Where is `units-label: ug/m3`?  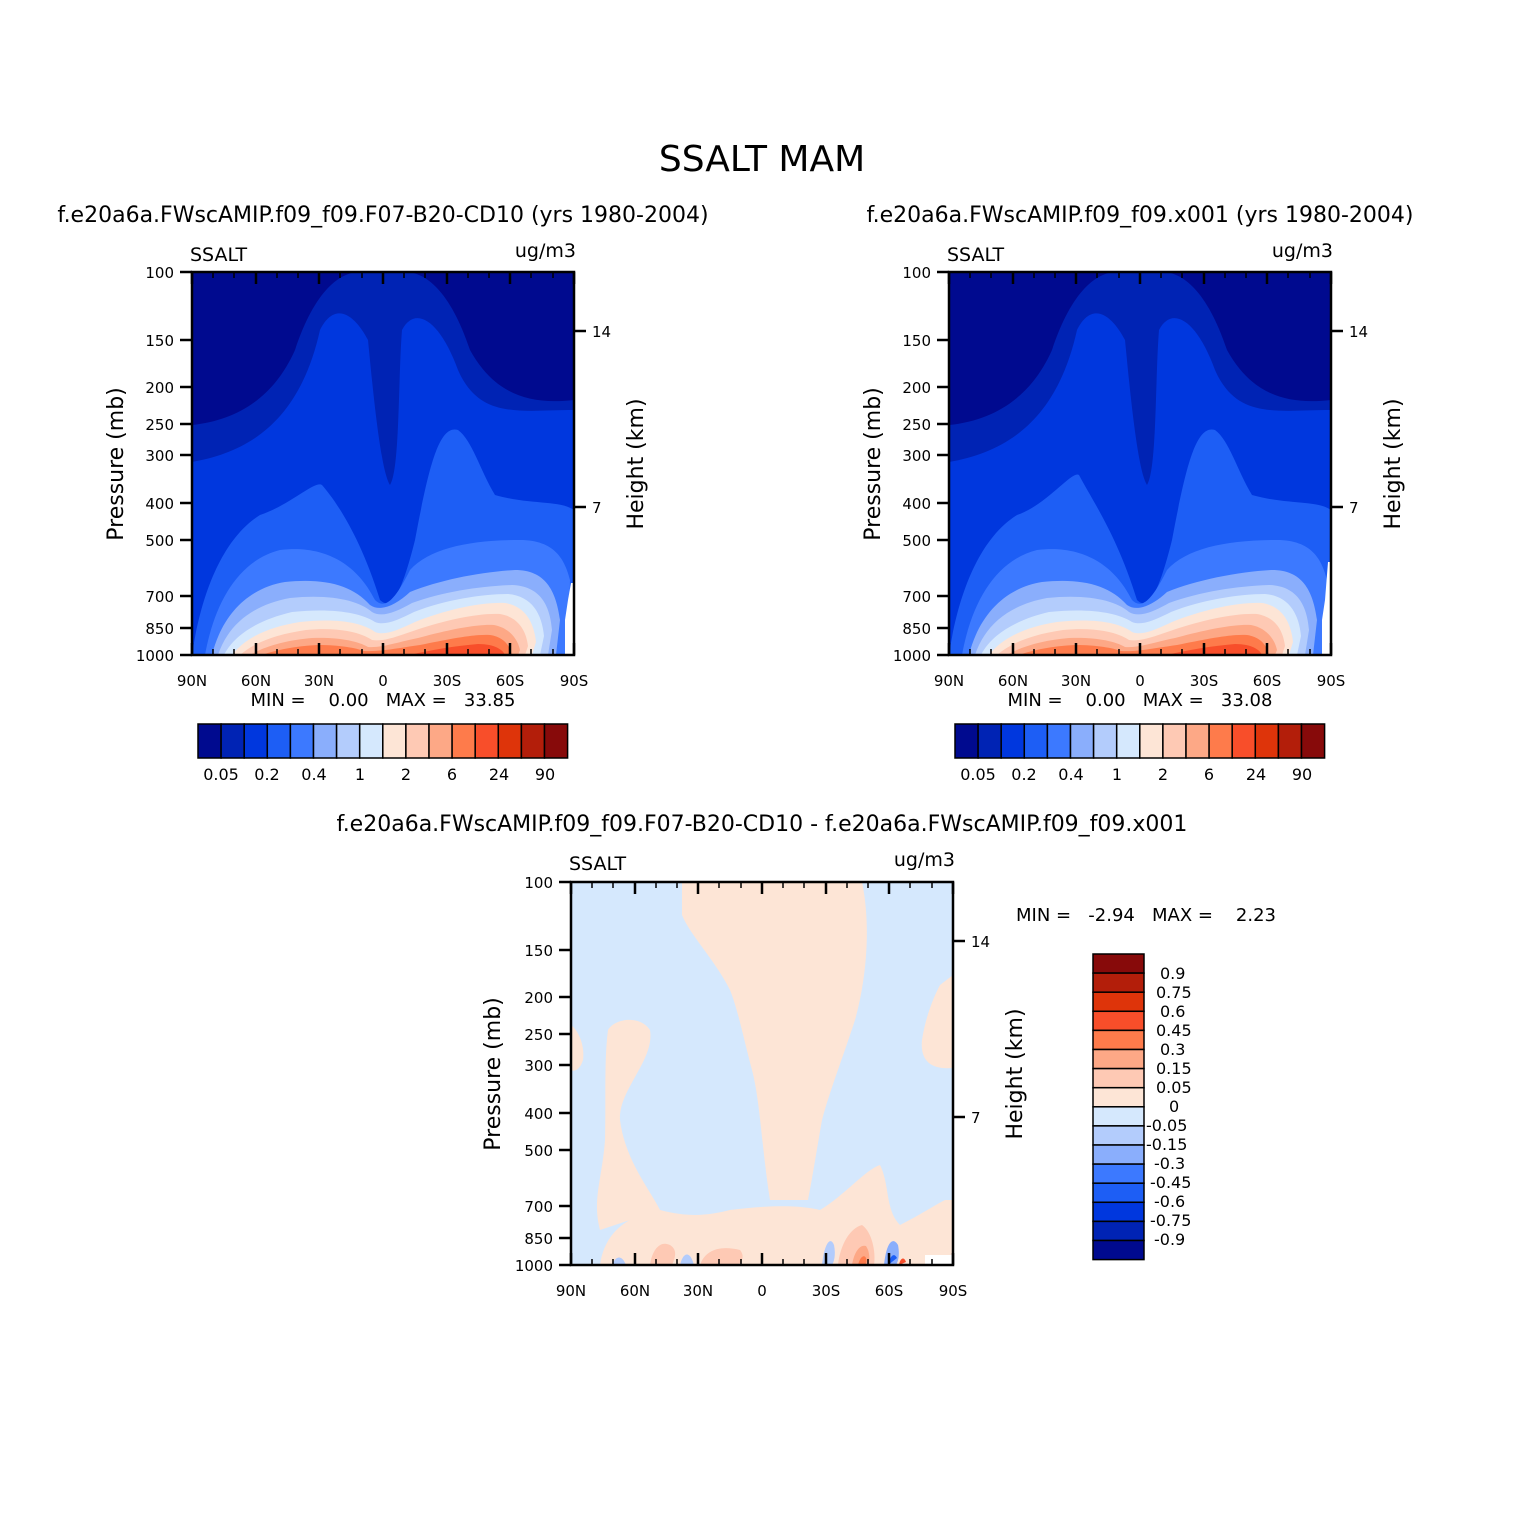 units-label: ug/m3 is located at coordinates (1302, 251).